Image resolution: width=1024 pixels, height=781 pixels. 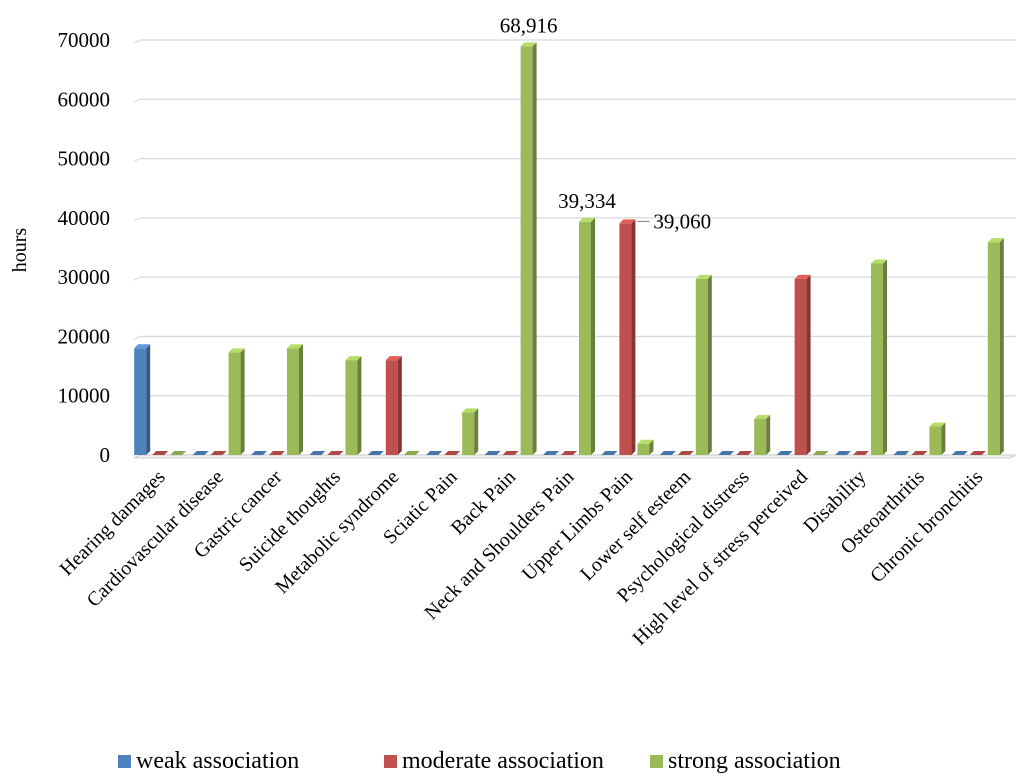 I want to click on y-tick-label: 20000, so click(x=84, y=336).